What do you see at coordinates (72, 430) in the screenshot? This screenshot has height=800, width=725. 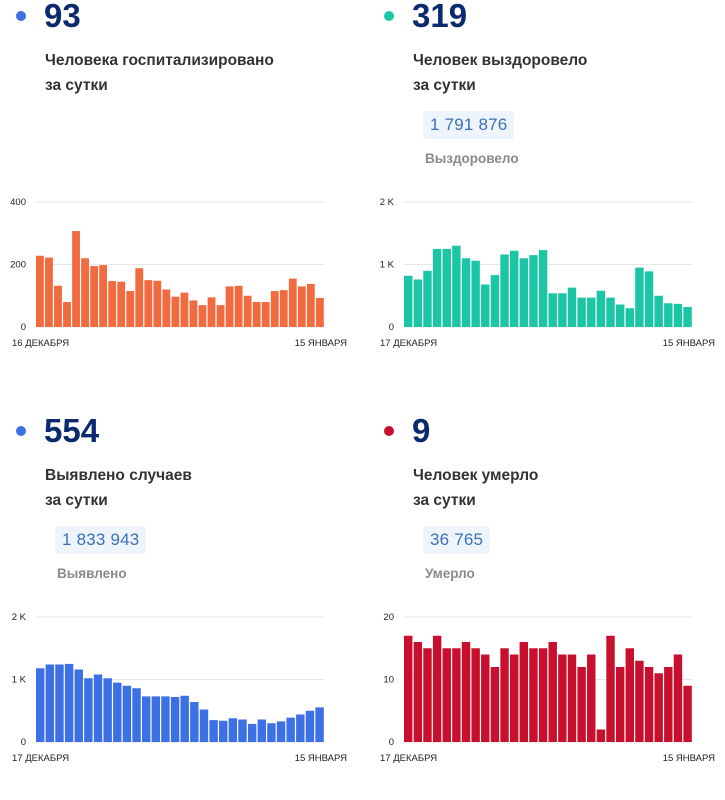 I see `daily-value: 554` at bounding box center [72, 430].